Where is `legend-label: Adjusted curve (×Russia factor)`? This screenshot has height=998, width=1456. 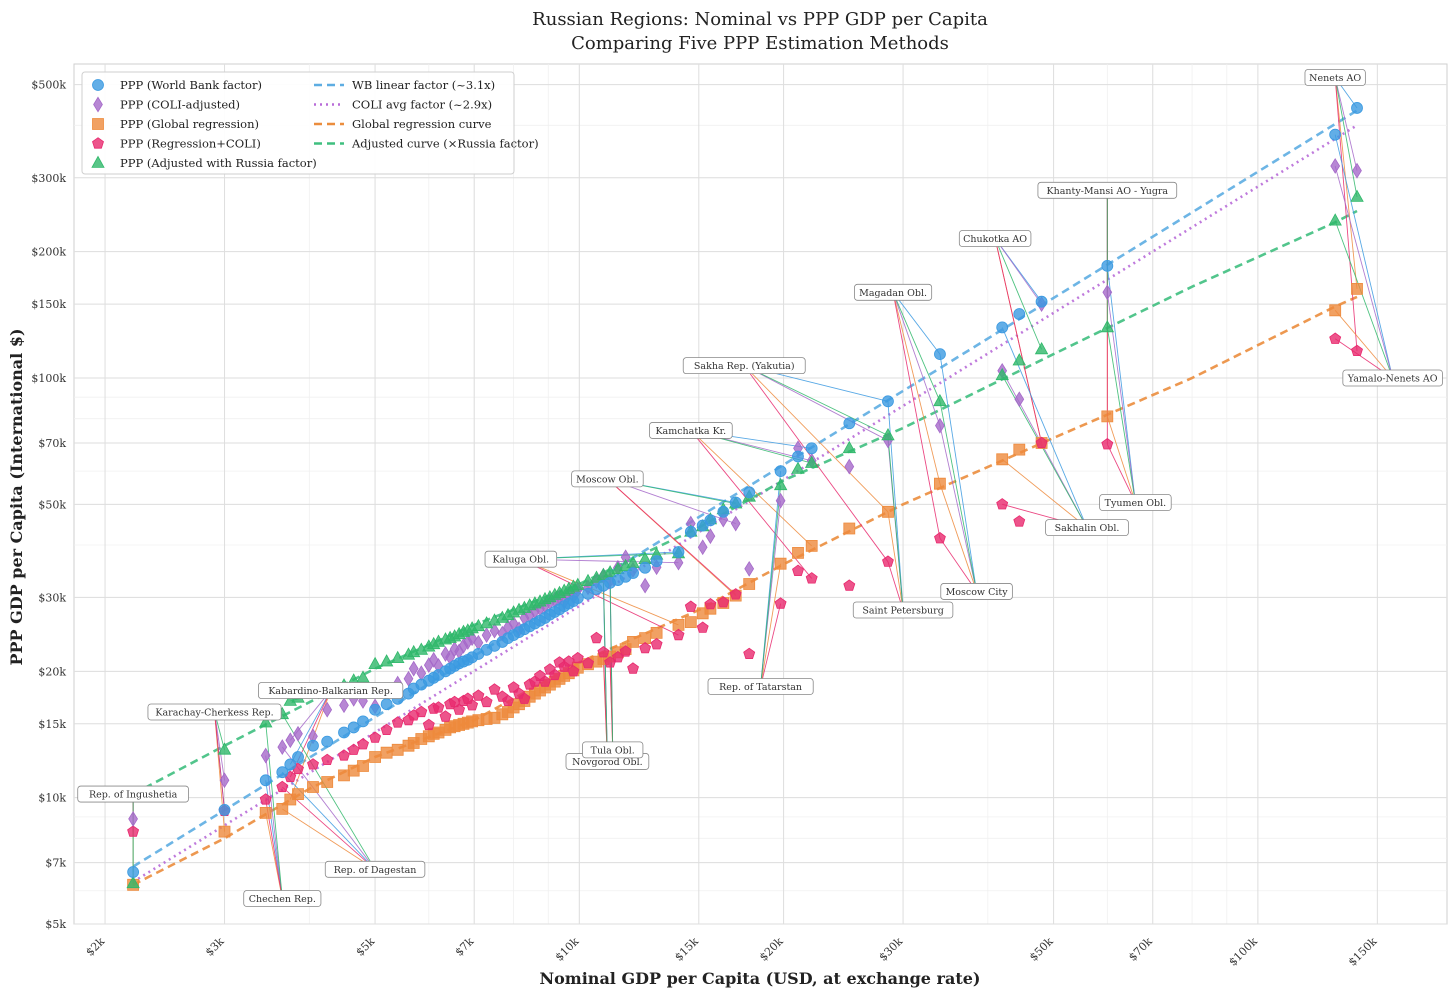
legend-label: Adjusted curve (×Russia factor) is located at coordinates (445, 144).